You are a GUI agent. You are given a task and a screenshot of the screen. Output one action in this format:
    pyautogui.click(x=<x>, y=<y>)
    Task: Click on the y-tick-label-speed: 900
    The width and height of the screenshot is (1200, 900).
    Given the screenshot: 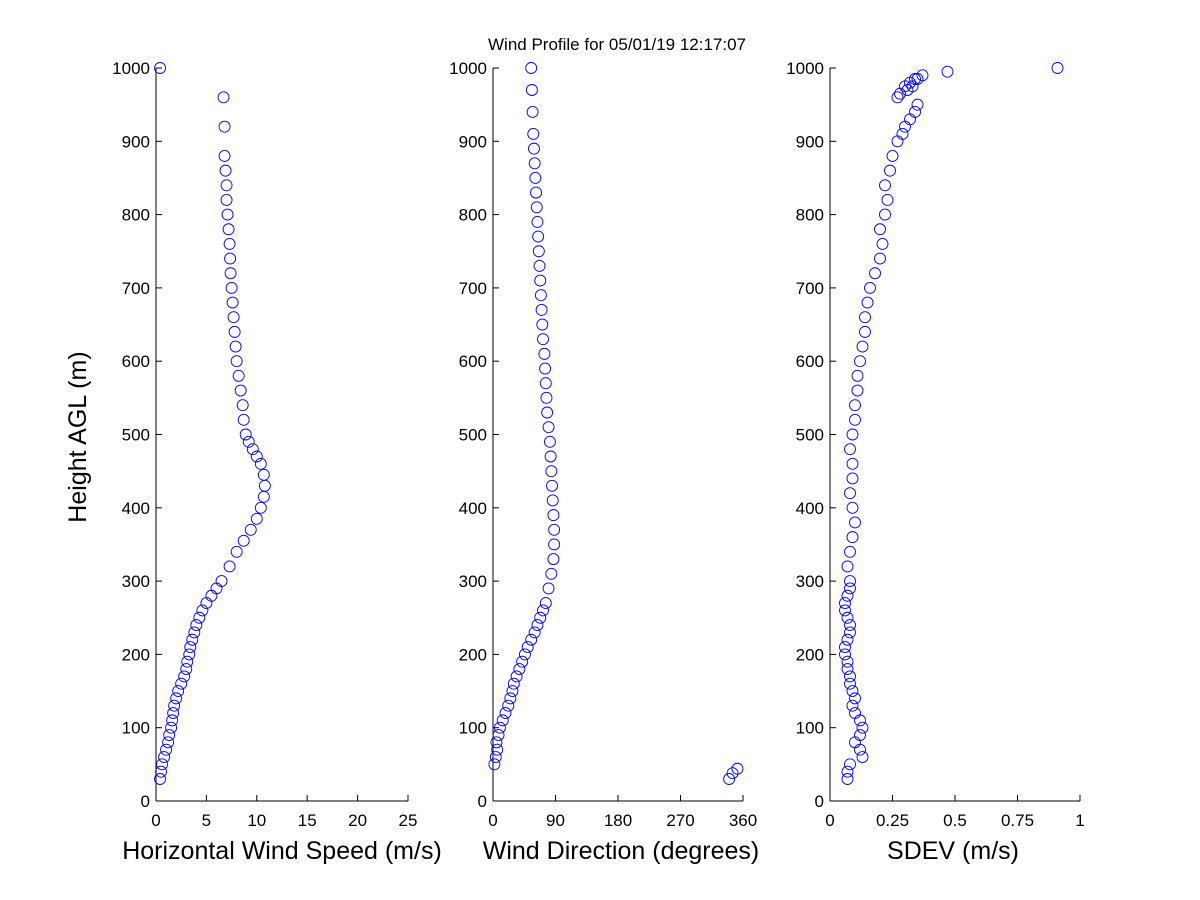 What is the action you would take?
    pyautogui.click(x=136, y=141)
    